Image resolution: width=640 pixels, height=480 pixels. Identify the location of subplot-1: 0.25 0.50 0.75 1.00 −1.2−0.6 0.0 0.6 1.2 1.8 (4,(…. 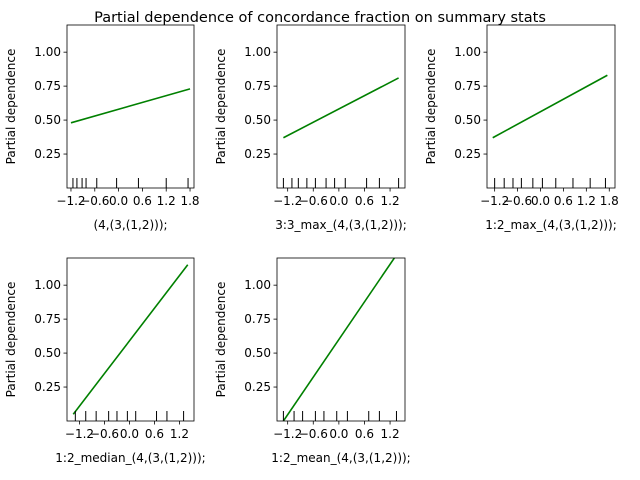
(102, 128).